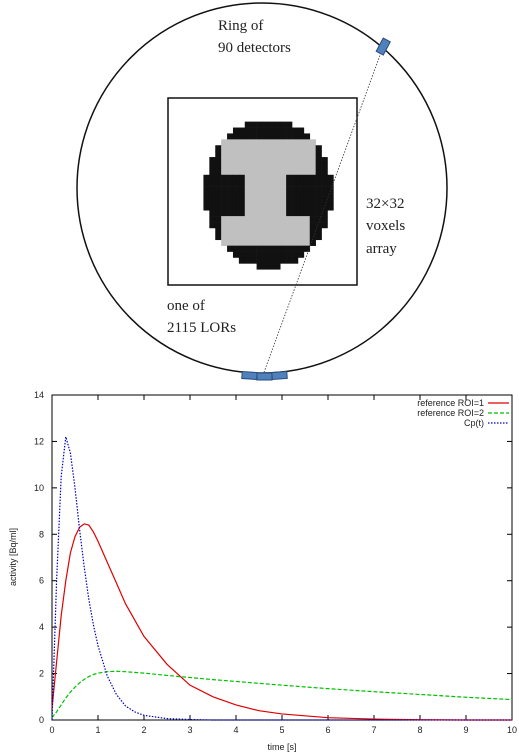  I want to click on y-axis-label: activity [Bq/ml], so click(13, 557).